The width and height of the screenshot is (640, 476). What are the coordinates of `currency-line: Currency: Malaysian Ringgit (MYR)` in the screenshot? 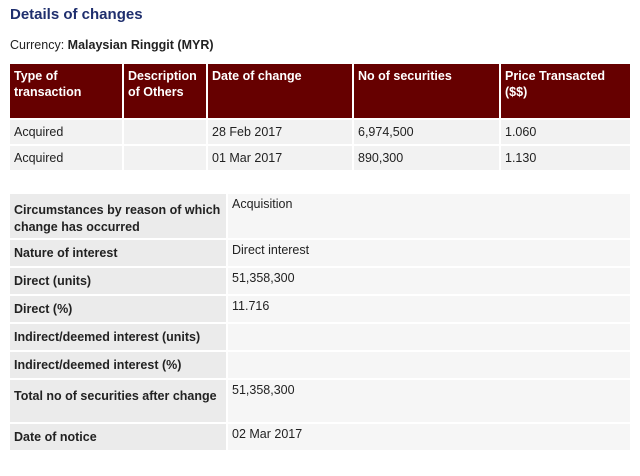 It's located at (112, 45).